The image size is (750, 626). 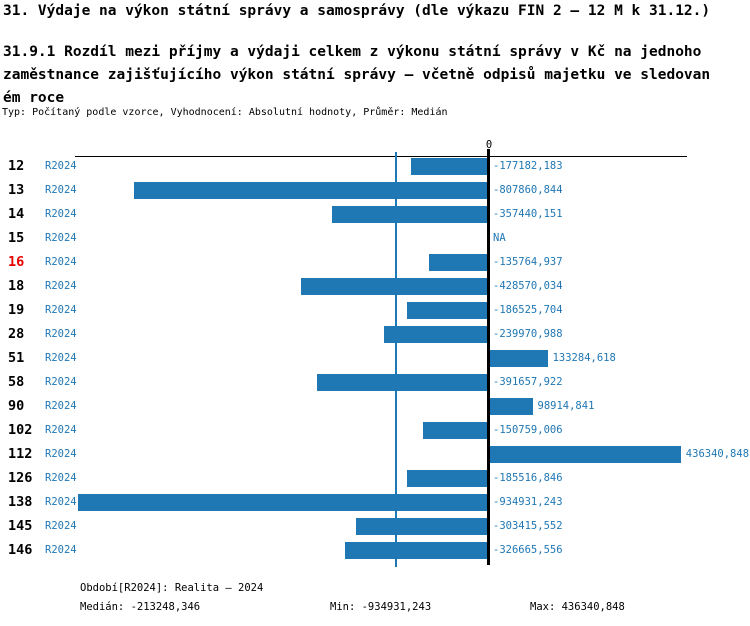 I want to click on chart-row: 90 R2024 98914,841, so click(x=375, y=406).